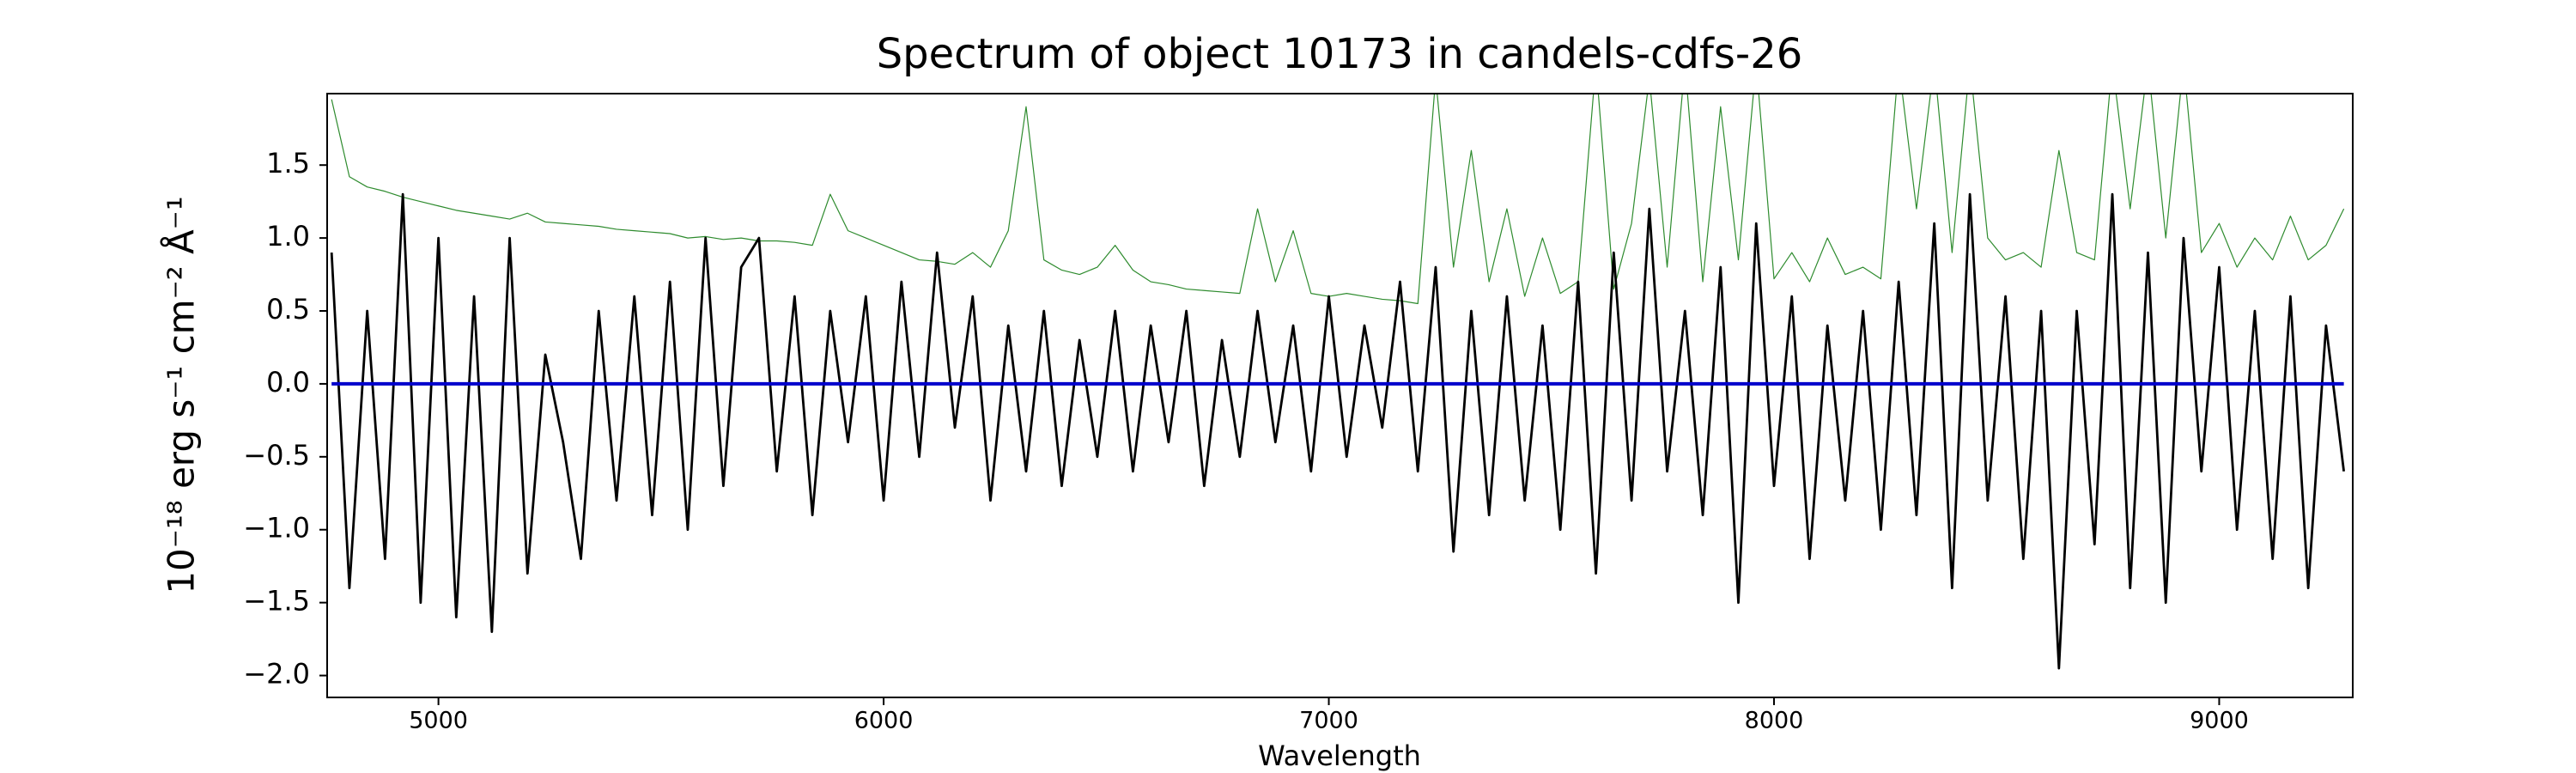  I want to click on x-tick-label: 8000, so click(1775, 721).